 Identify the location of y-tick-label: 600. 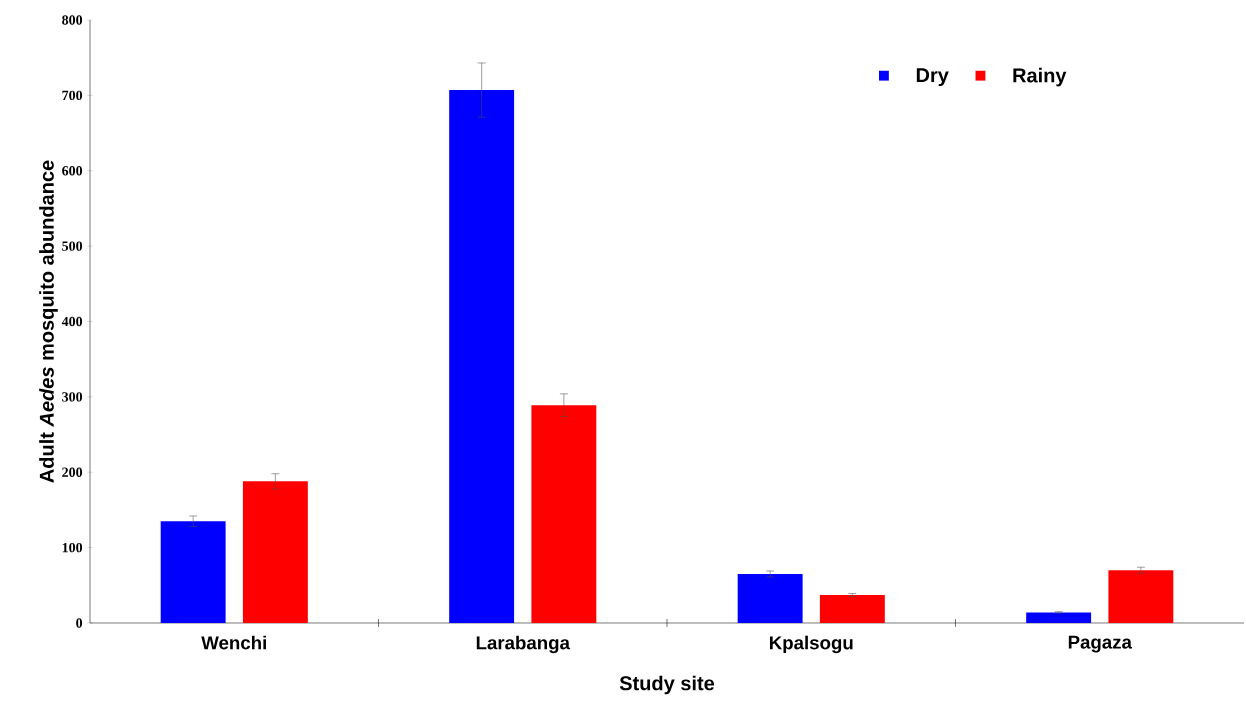
(72, 171).